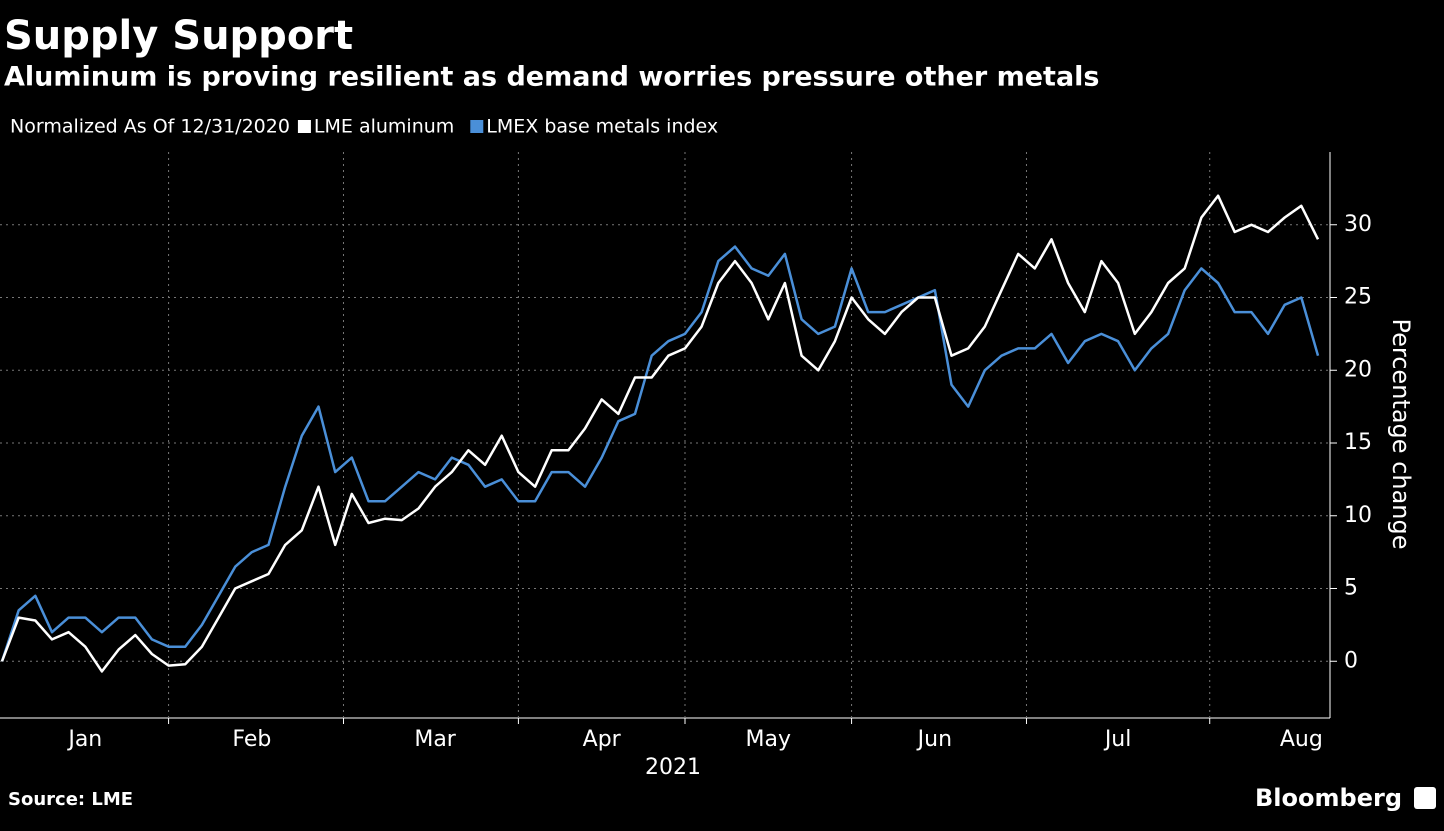 This screenshot has height=831, width=1444. Describe the element at coordinates (178, 36) in the screenshot. I see `chart-title: Supply Support` at that location.